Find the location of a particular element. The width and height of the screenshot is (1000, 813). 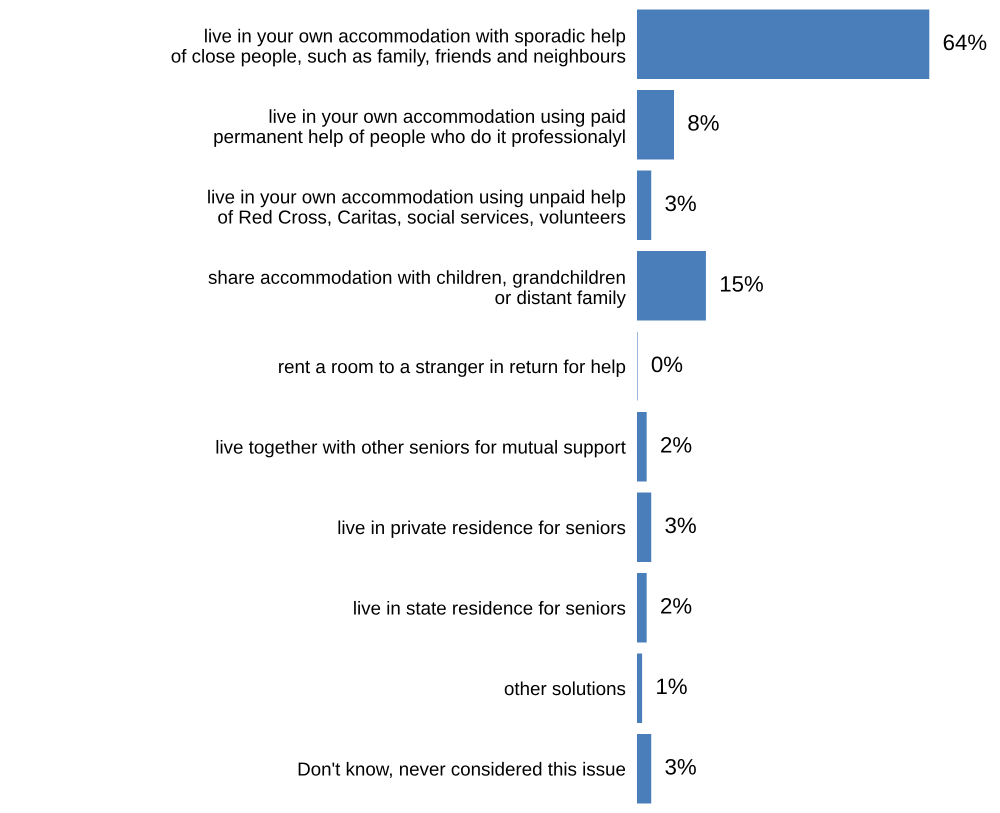

y-tick-label: Don't know, never considered this issue is located at coordinates (462, 770).